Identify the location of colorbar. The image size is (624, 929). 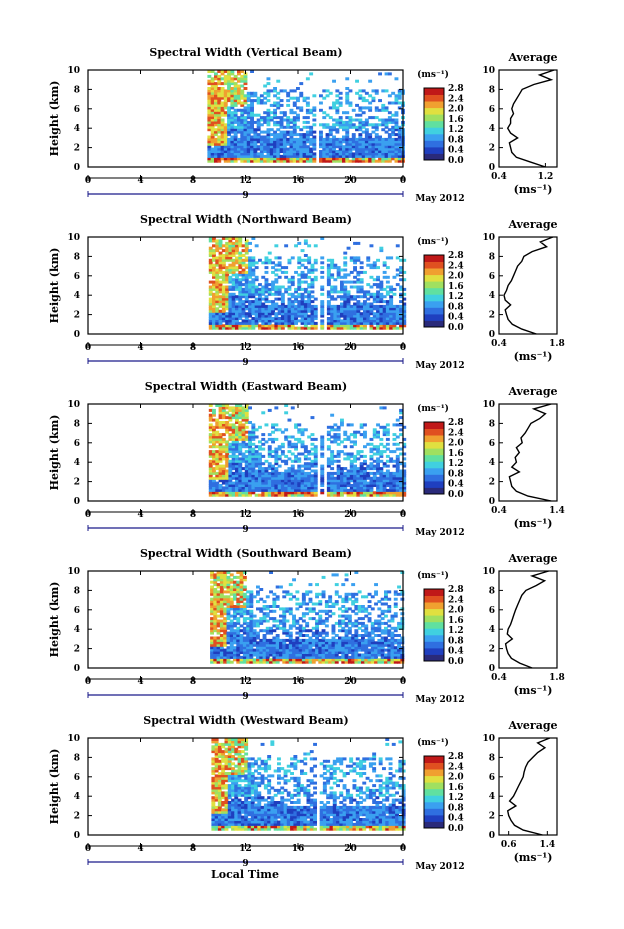
(434, 291).